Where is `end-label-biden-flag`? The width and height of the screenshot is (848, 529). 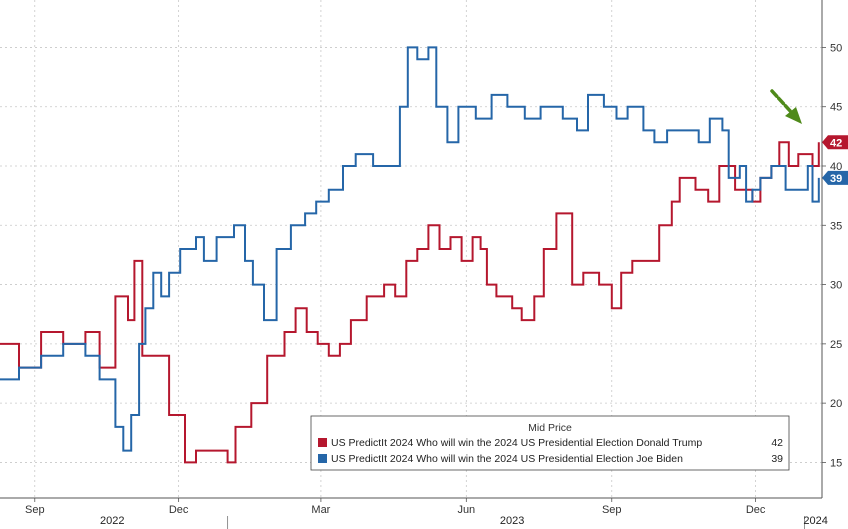
end-label-biden-flag is located at coordinates (835, 177).